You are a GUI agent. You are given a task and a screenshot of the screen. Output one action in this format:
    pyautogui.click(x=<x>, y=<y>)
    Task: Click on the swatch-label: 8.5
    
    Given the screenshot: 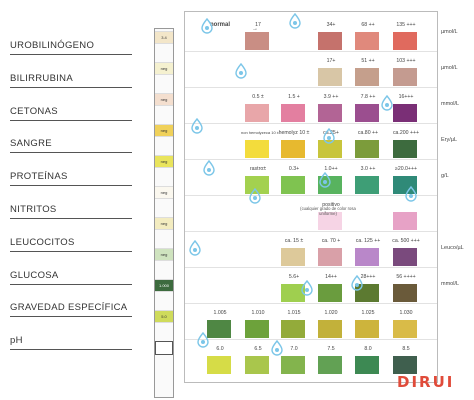 What is the action you would take?
    pyautogui.click(x=406, y=349)
    